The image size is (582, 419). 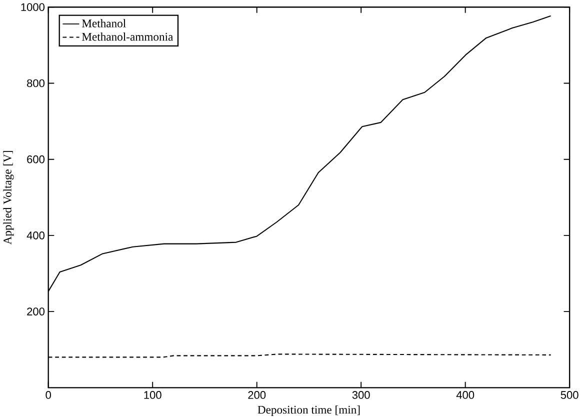 I want to click on x-tick-label: 0, so click(x=48, y=394).